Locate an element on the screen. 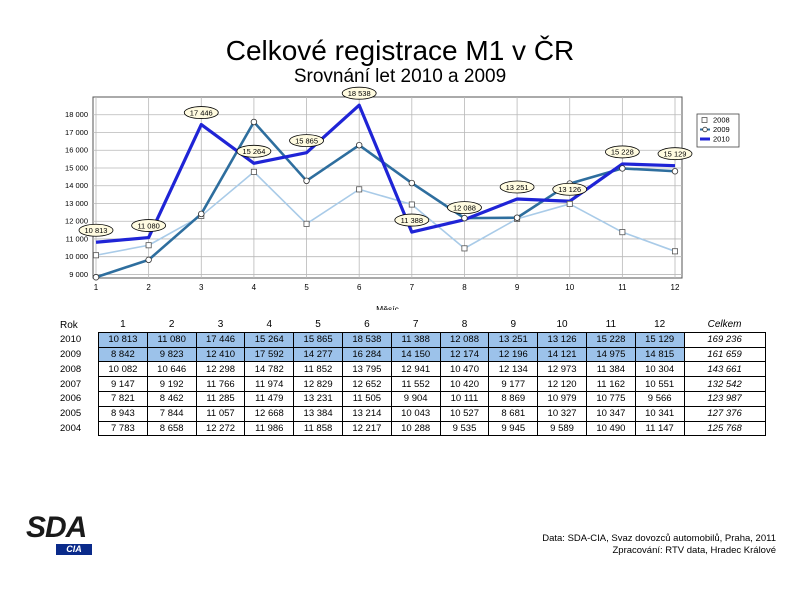  table-cell: 11 974 is located at coordinates (269, 384).